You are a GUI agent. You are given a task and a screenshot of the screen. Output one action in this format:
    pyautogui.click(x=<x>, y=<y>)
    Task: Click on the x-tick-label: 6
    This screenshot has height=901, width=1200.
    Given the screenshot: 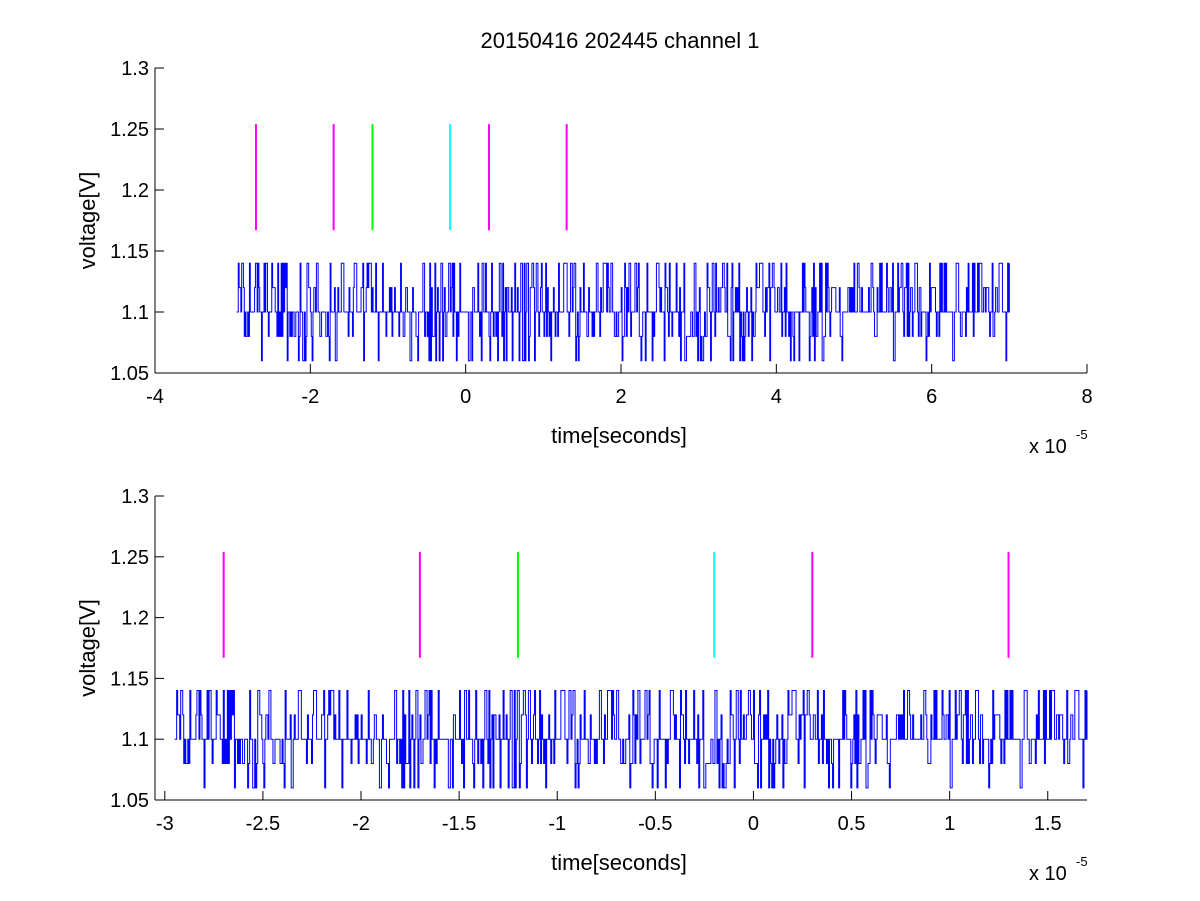 What is the action you would take?
    pyautogui.click(x=931, y=397)
    